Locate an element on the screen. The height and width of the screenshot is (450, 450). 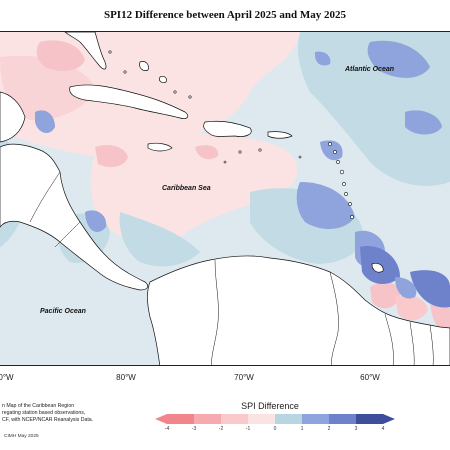
credit-line: regating station based observations, is located at coordinates (44, 413).